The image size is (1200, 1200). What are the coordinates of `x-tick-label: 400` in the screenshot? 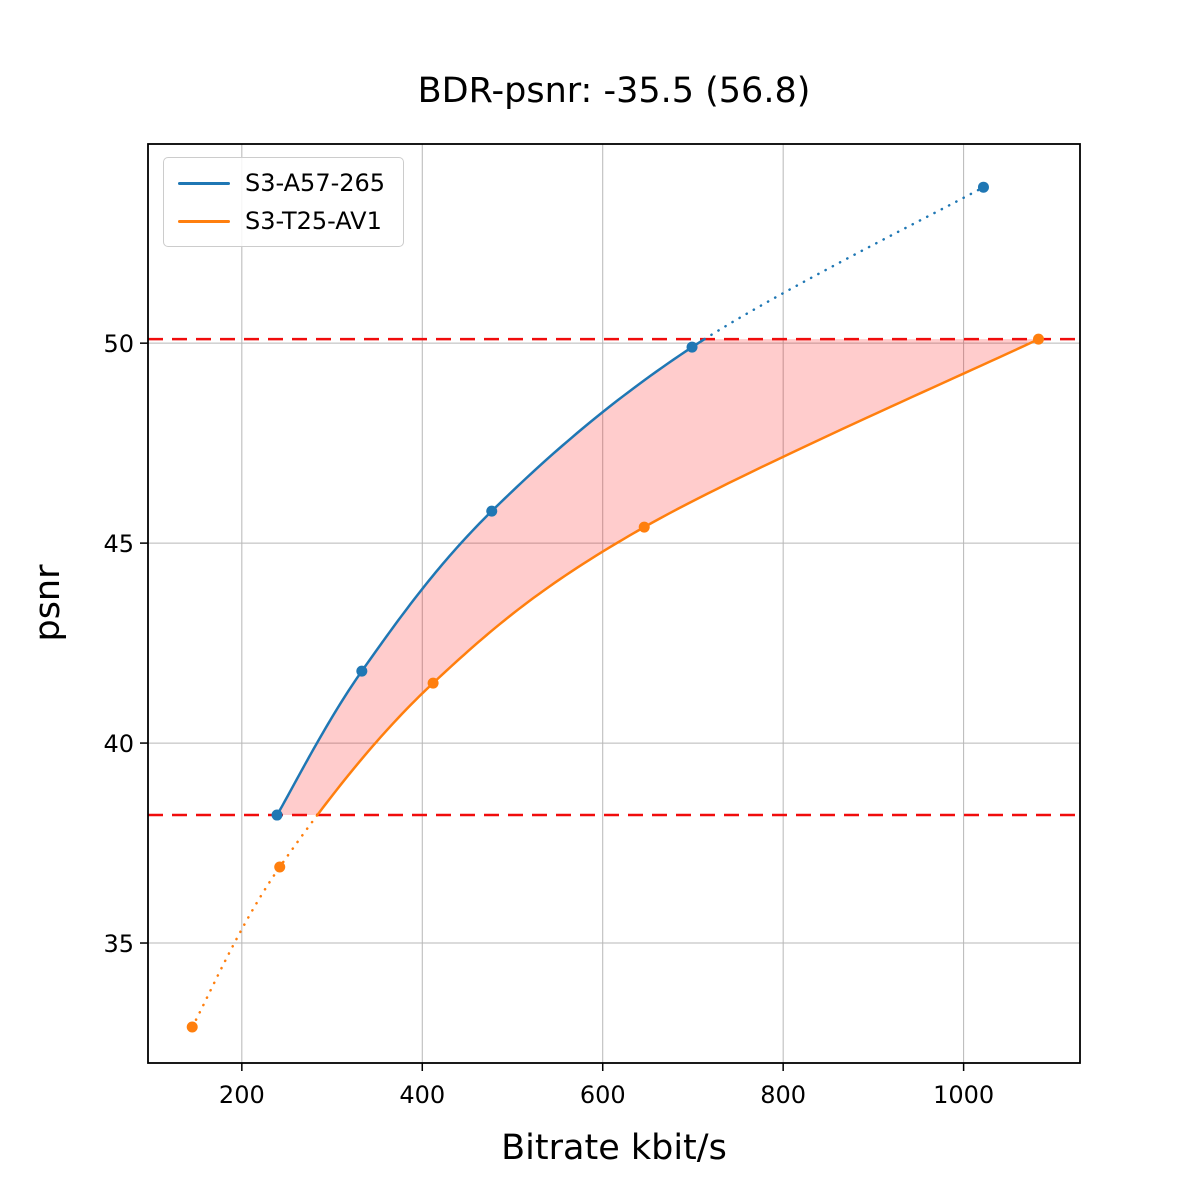 It's located at (422, 1095).